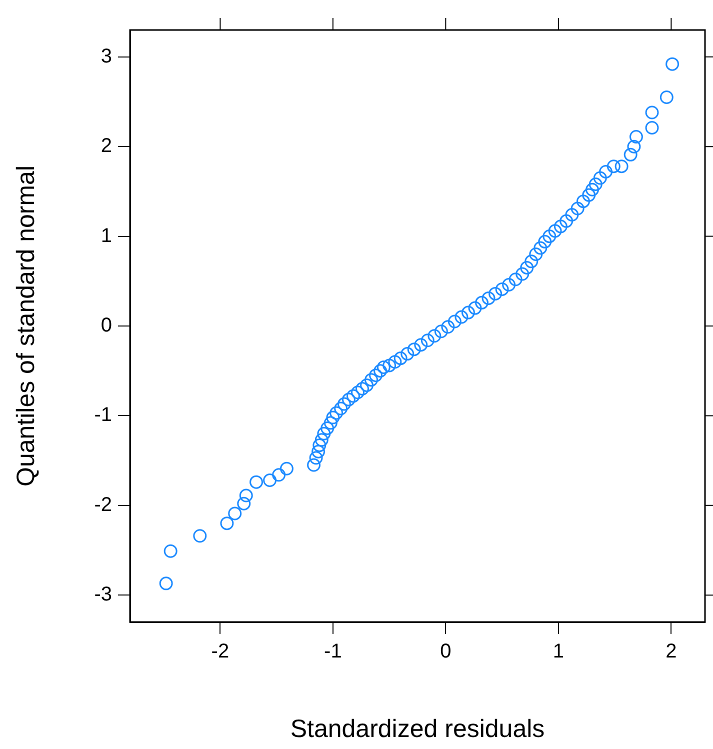 The image size is (713, 749). I want to click on y-tick-label: -1, so click(103, 415).